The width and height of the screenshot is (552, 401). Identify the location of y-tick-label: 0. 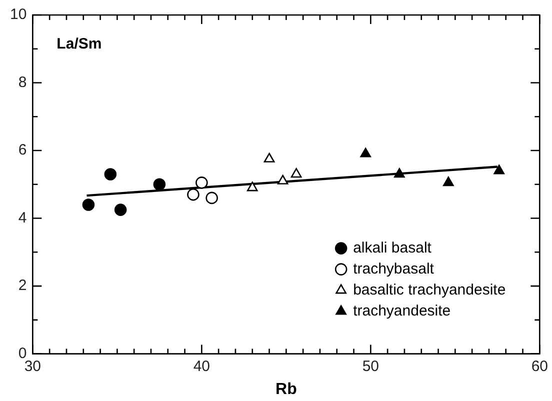
(22, 353).